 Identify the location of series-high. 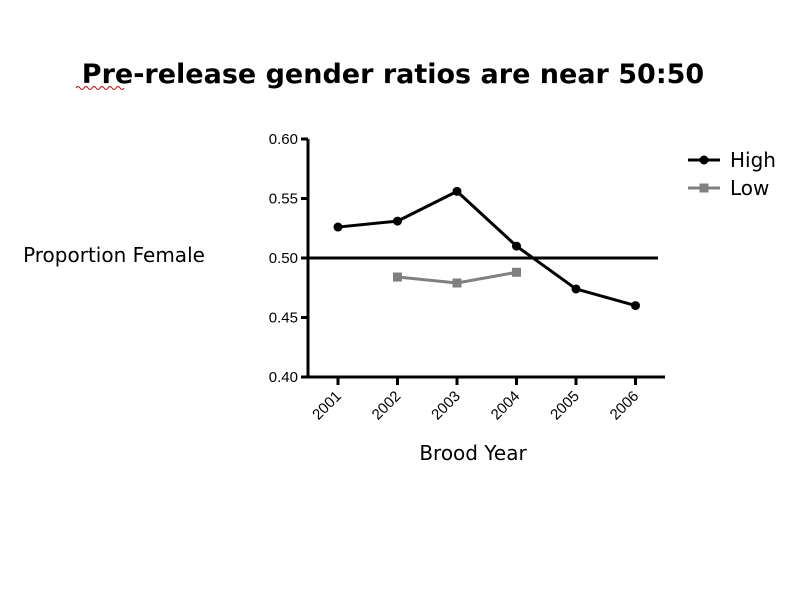
(486, 248).